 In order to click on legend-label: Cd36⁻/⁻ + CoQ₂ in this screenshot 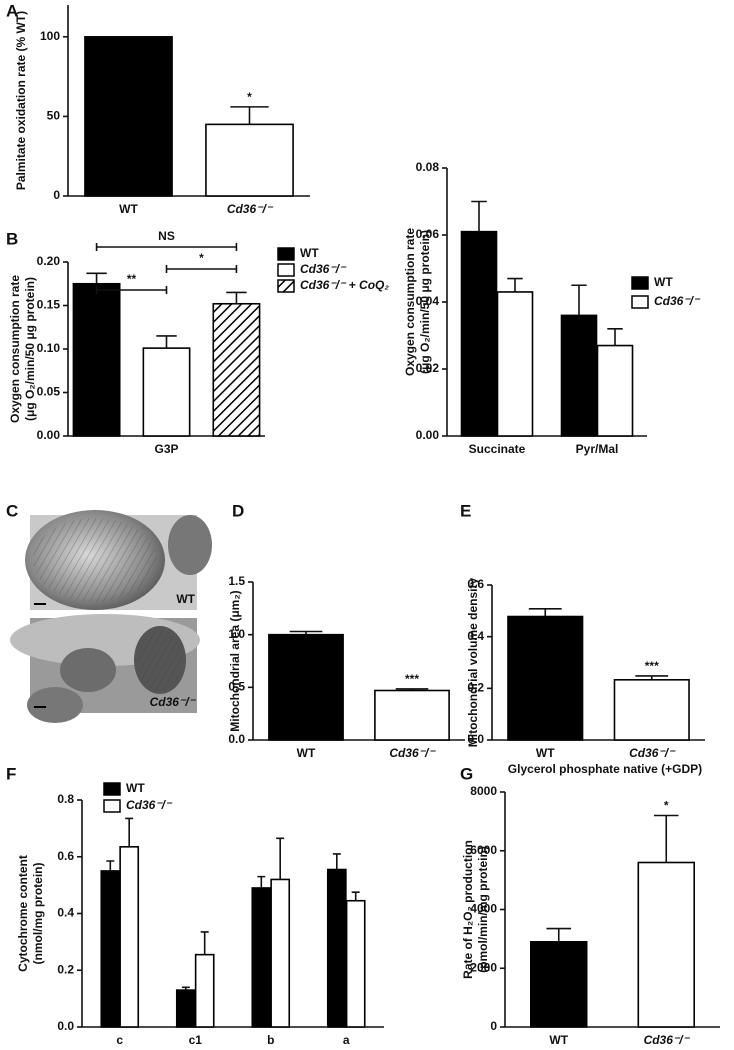, I will do `click(344, 285)`.